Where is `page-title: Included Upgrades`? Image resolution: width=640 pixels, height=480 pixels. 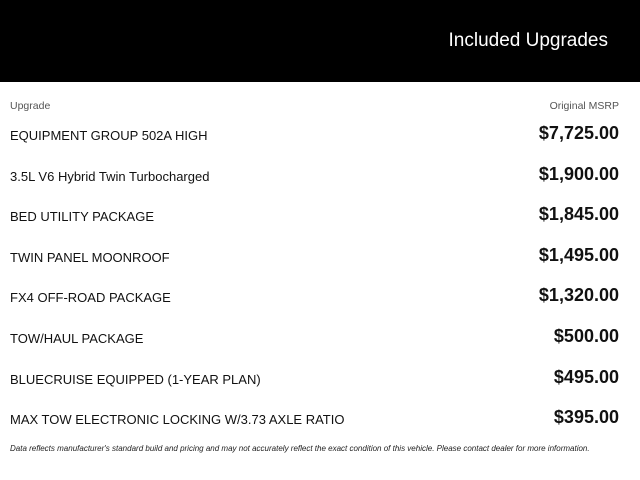
page-title: Included Upgrades is located at coordinates (528, 40).